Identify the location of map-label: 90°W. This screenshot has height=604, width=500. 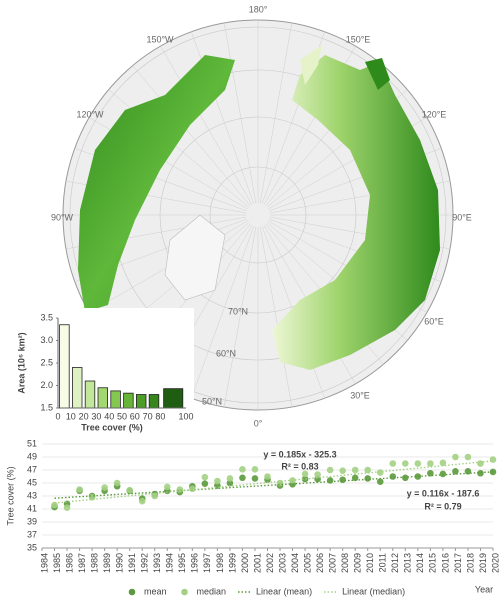
(62, 217).